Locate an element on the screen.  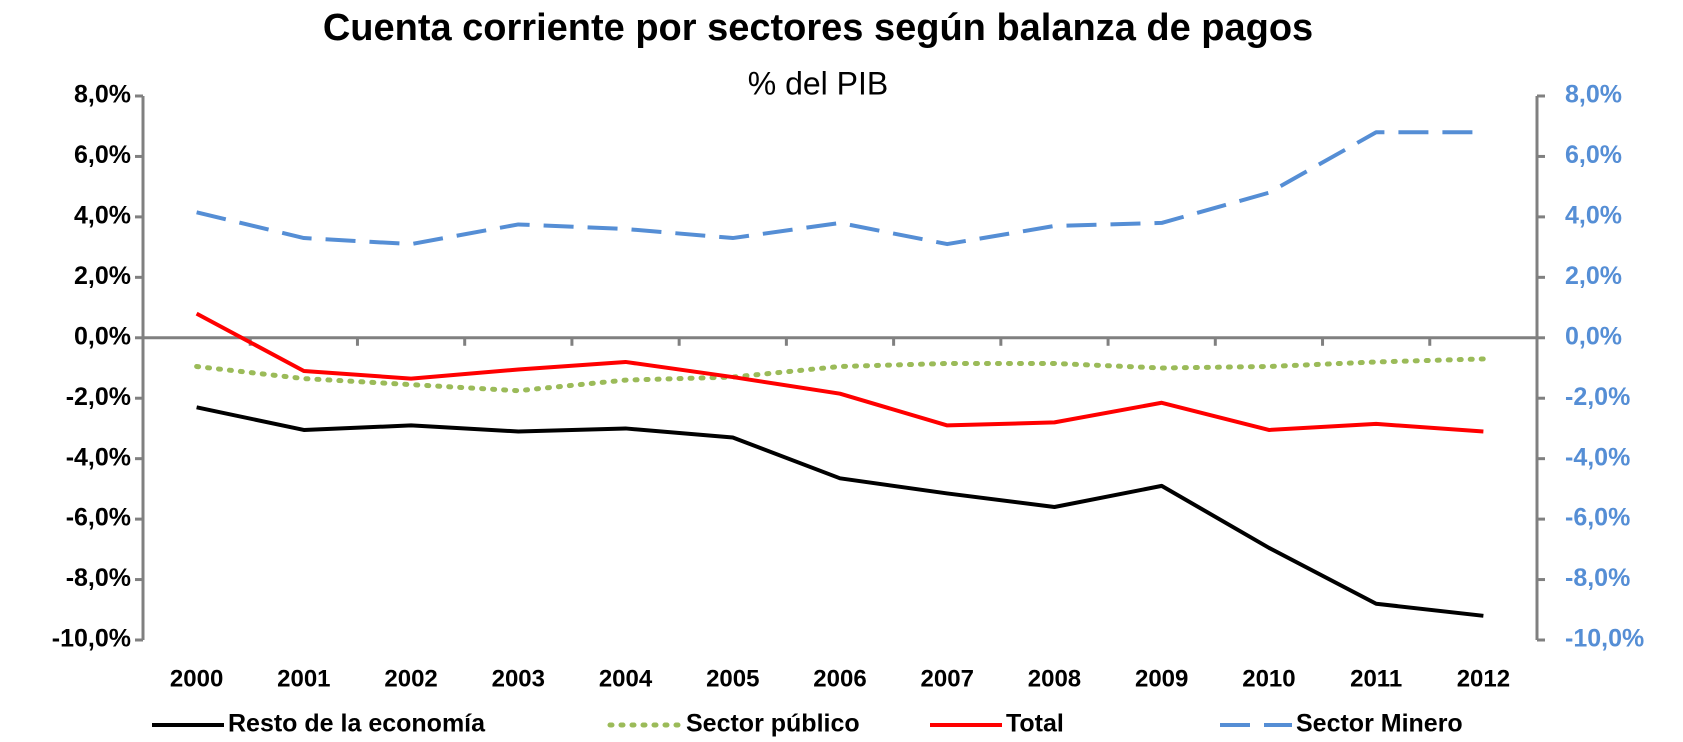
legend-label: Sector público is located at coordinates (773, 724).